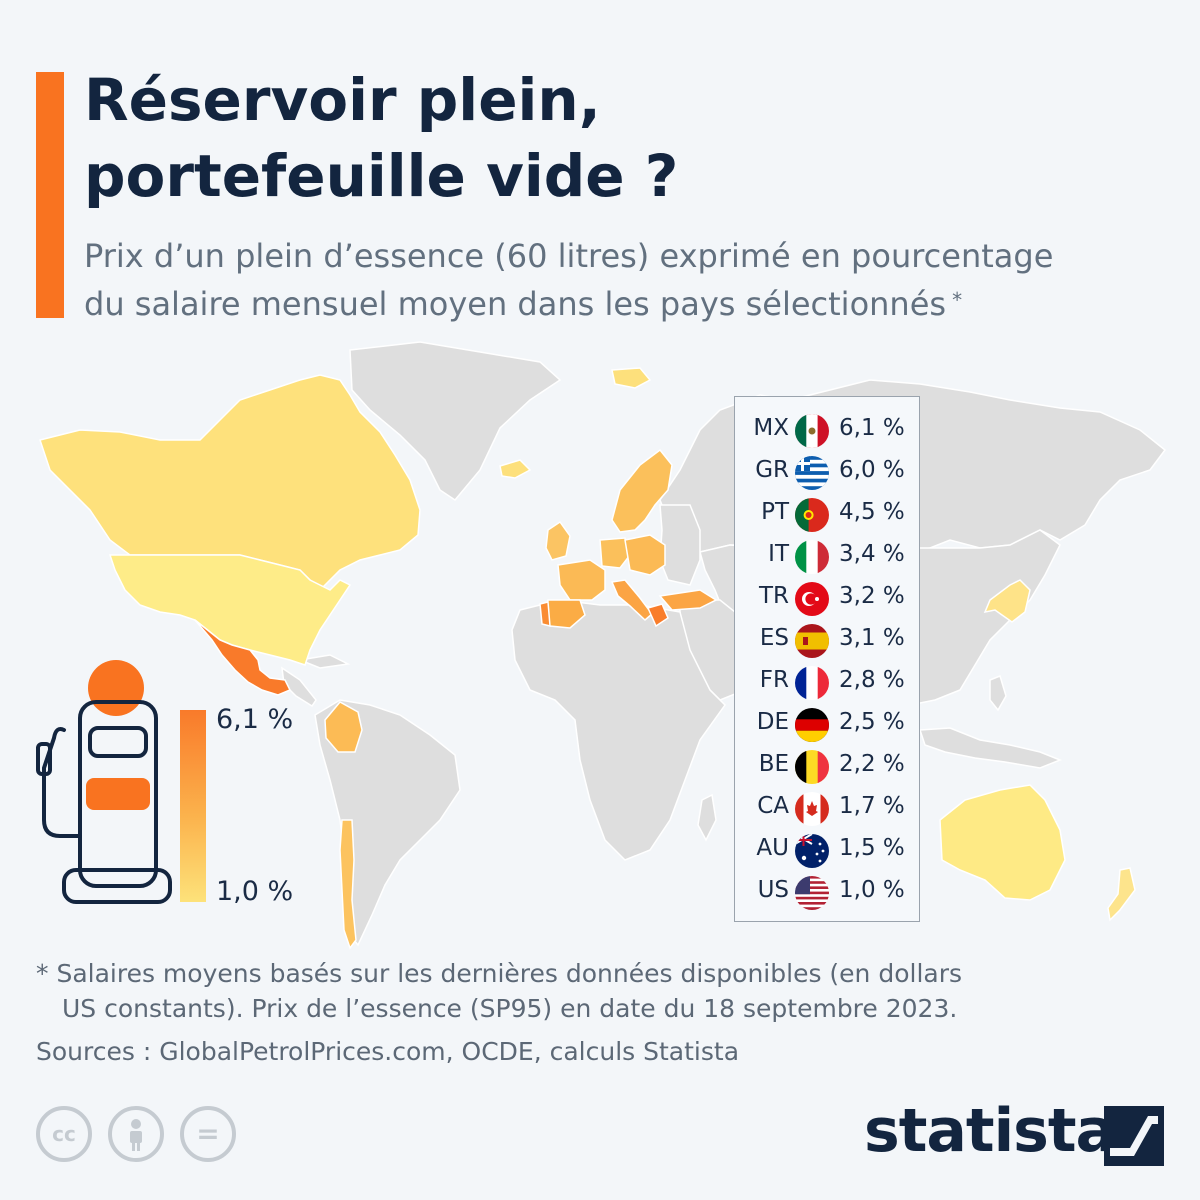 This screenshot has height=1200, width=1200. Describe the element at coordinates (1002, 842) in the screenshot. I see `australia-shape` at that location.